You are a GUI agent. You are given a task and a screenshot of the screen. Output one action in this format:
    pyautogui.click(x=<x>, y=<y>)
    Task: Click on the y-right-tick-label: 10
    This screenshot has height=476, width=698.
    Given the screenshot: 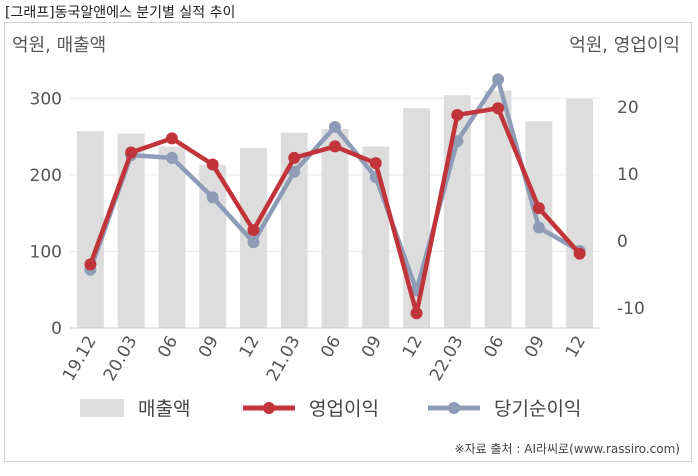 What is the action you would take?
    pyautogui.click(x=628, y=175)
    